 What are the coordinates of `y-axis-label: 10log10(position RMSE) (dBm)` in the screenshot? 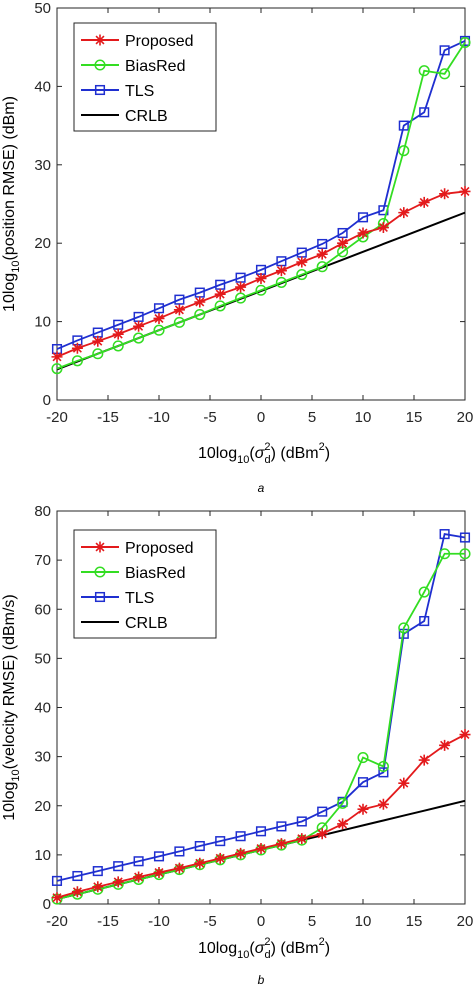 It's located at (11, 204).